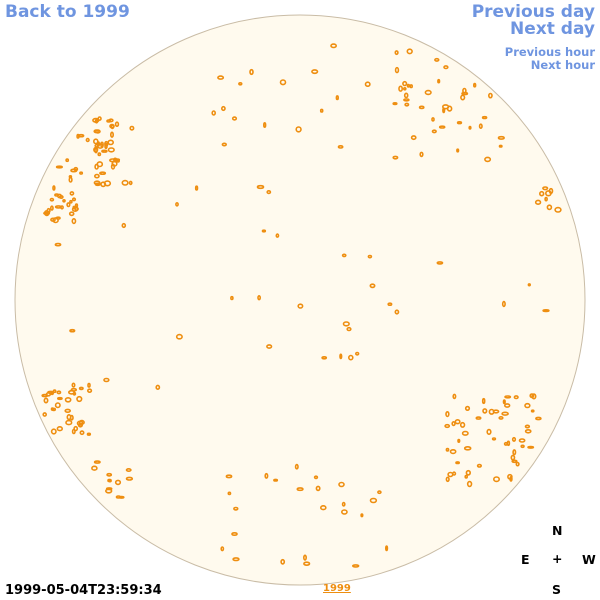  I want to click on next-day-link: Next day, so click(552, 29).